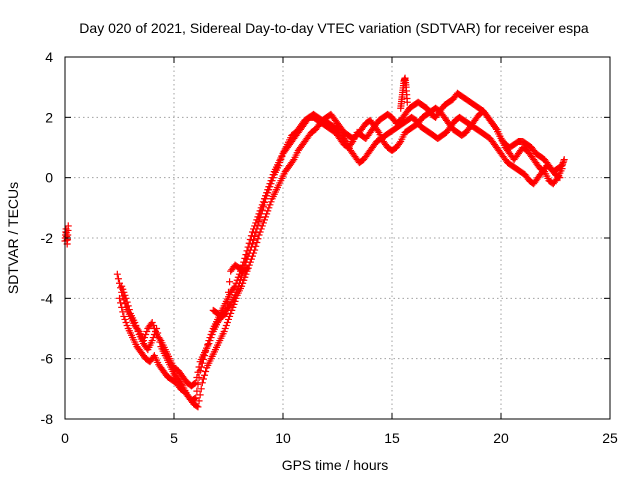  Describe the element at coordinates (47, 359) in the screenshot. I see `y-tick-label: -6` at that location.